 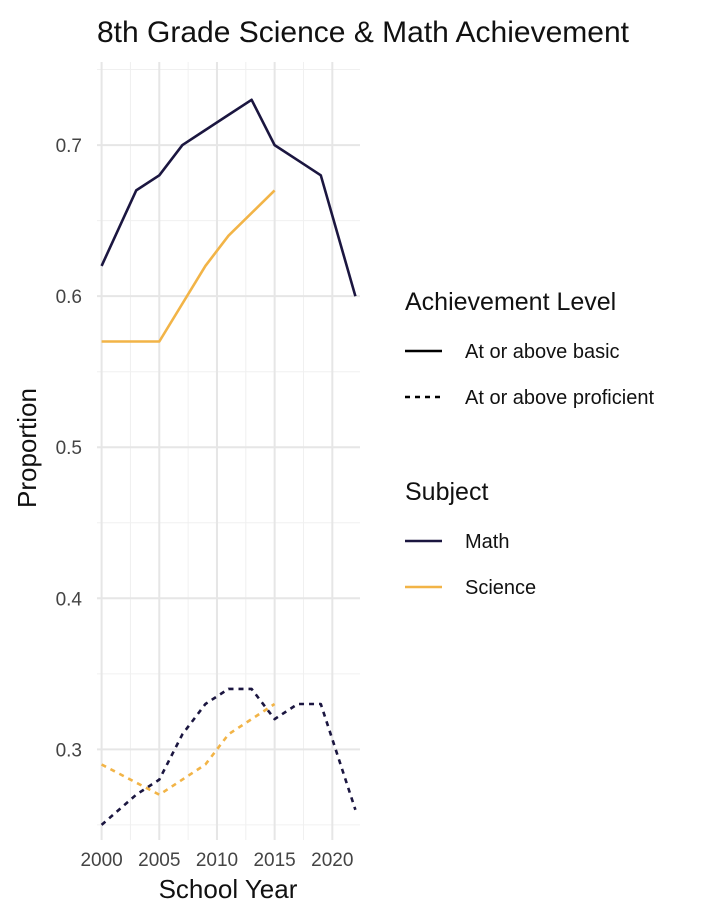 What do you see at coordinates (188, 266) in the screenshot?
I see `series-line-science-basic` at bounding box center [188, 266].